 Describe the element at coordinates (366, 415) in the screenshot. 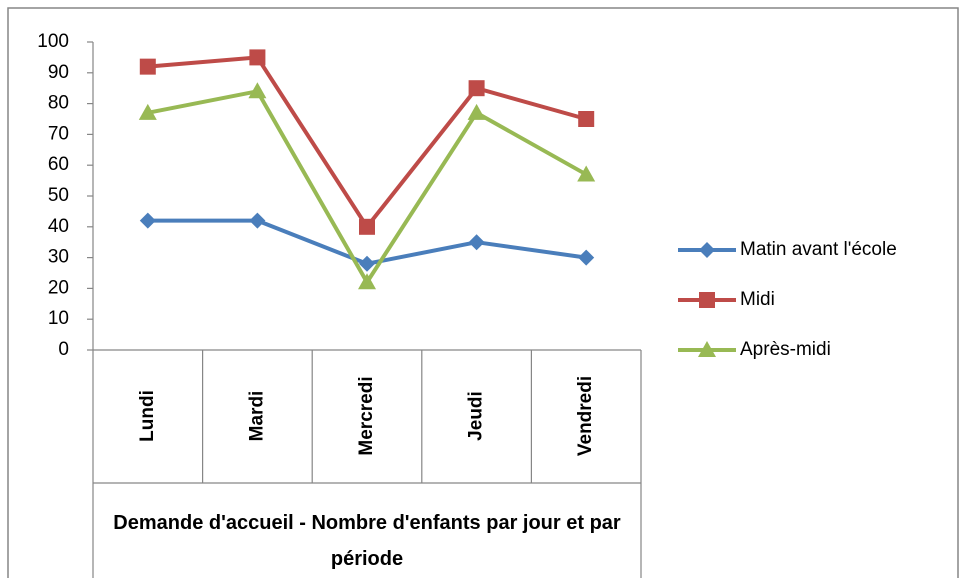

I see `x-tick-label: Mercredi` at that location.